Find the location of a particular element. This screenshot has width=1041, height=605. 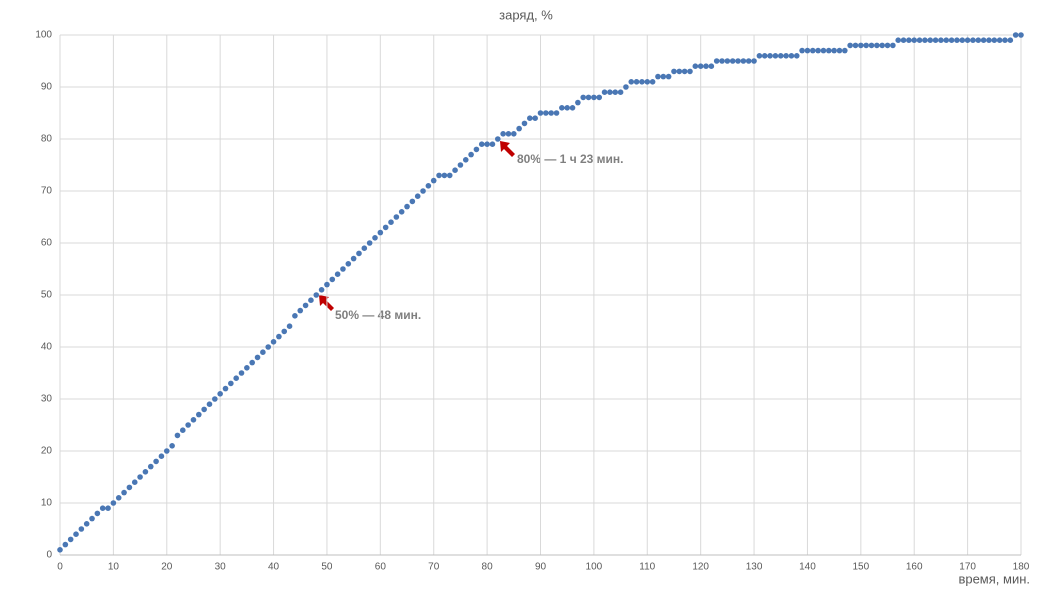

x-tick-label: 30 is located at coordinates (221, 567).